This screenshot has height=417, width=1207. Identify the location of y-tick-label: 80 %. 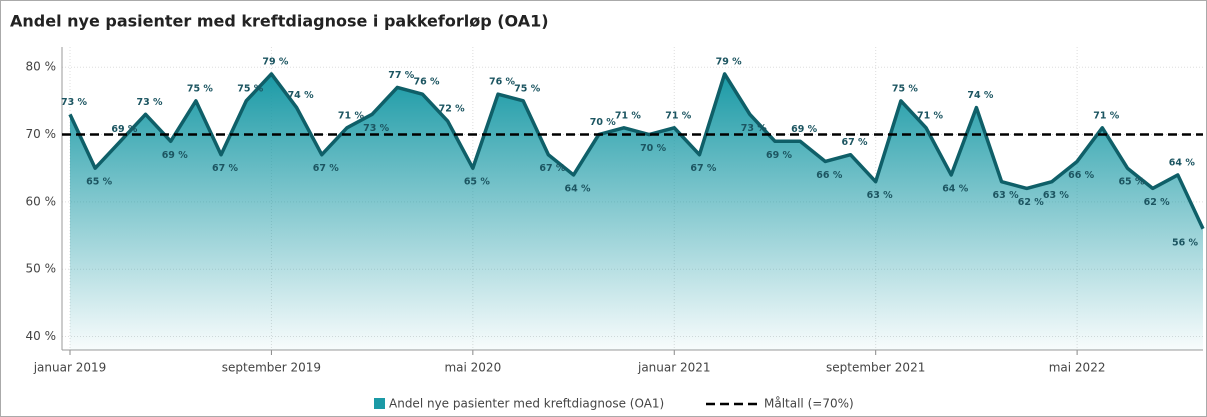
(41, 67).